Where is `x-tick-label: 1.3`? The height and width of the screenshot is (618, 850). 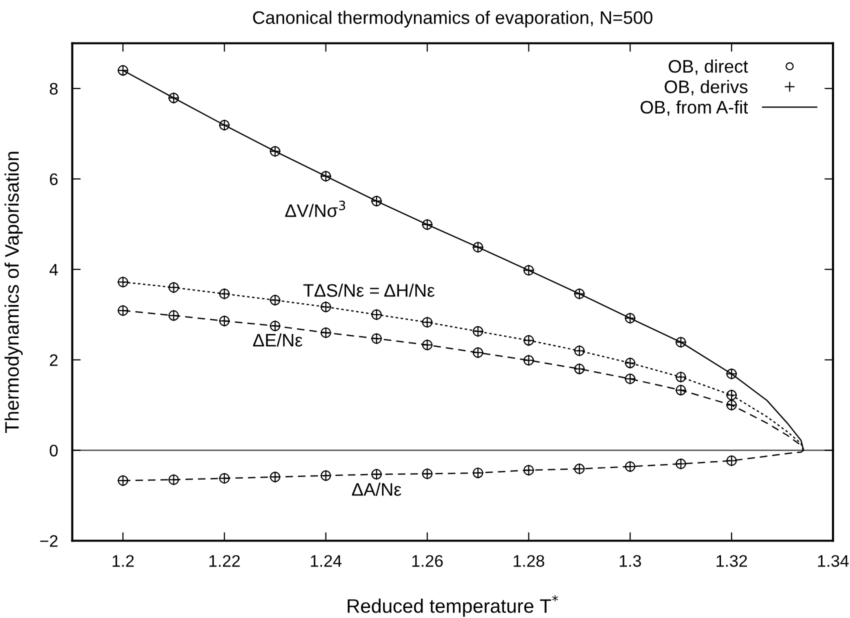 x-tick-label: 1.3 is located at coordinates (630, 561).